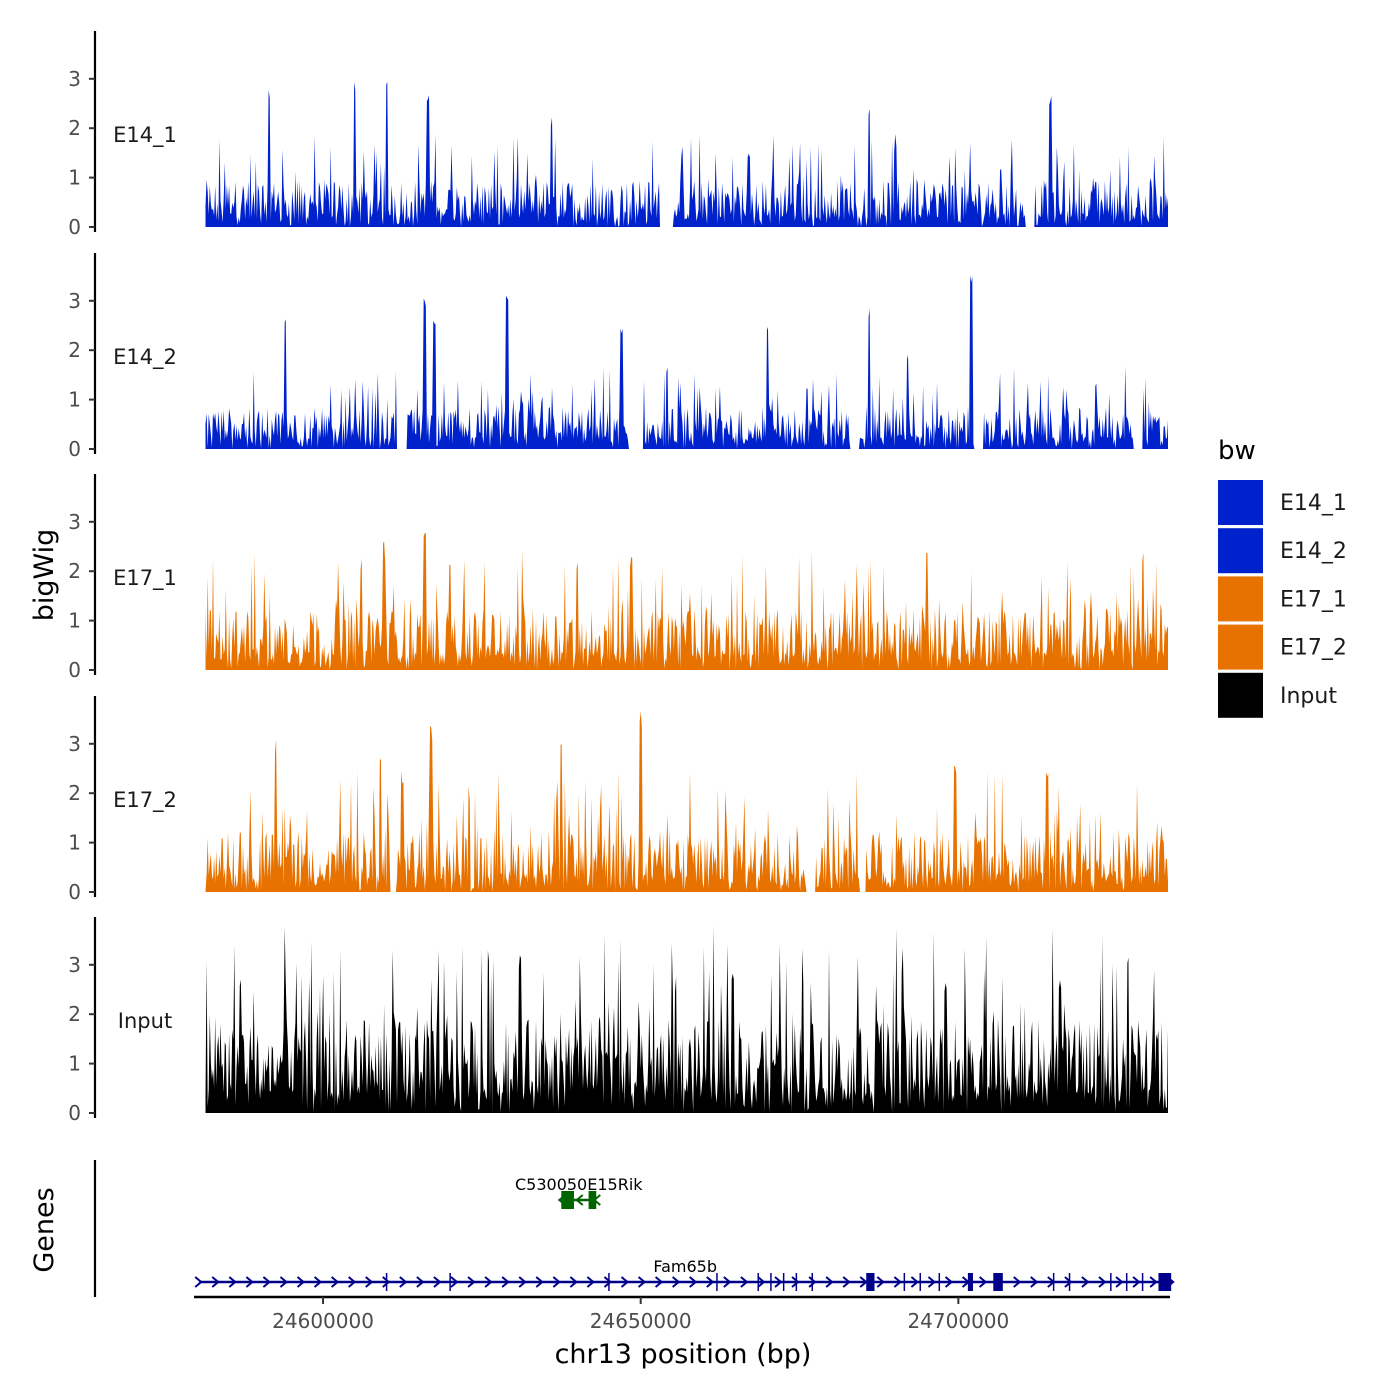 This screenshot has width=1400, height=1400. Describe the element at coordinates (1308, 696) in the screenshot. I see `legend-label: Input` at that location.